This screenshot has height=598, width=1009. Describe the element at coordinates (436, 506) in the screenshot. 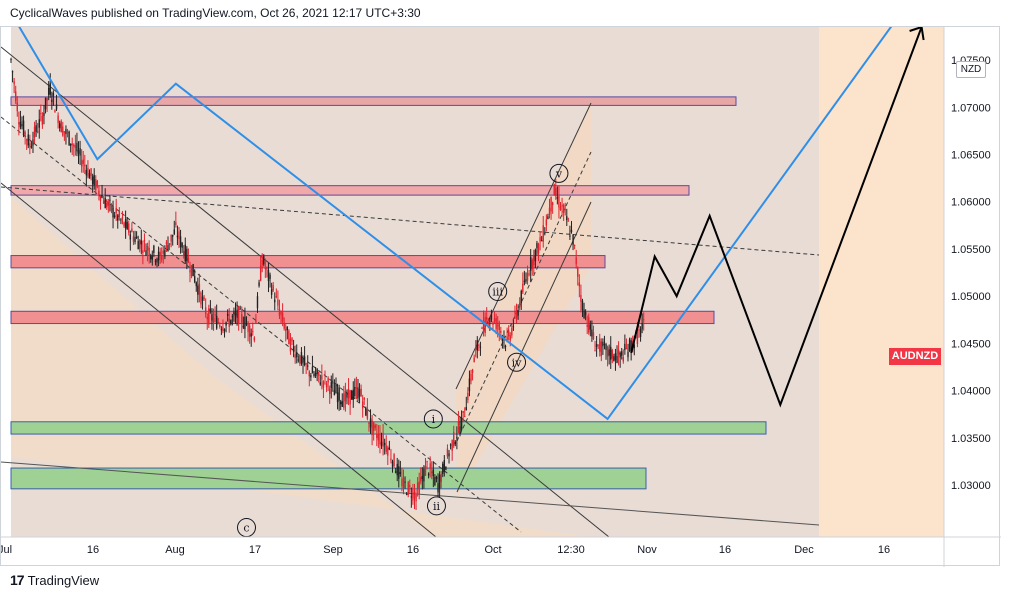

I see `wave-circle-ii` at that location.